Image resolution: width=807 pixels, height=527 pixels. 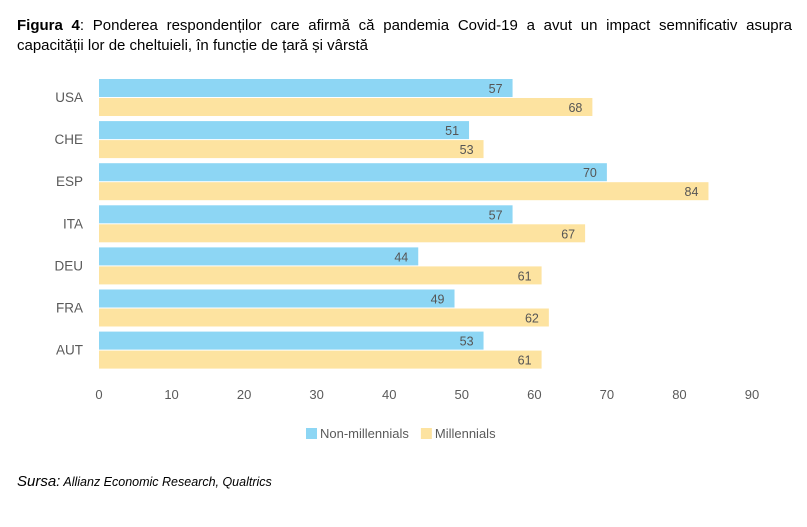 What do you see at coordinates (401, 257) in the screenshot?
I see `data-label: 44` at bounding box center [401, 257].